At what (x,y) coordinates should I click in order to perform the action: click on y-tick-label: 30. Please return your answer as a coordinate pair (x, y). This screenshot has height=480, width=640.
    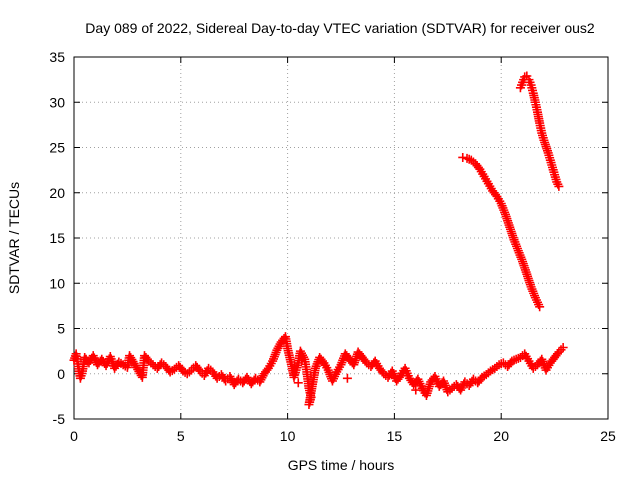
    Looking at the image, I should click on (57, 102).